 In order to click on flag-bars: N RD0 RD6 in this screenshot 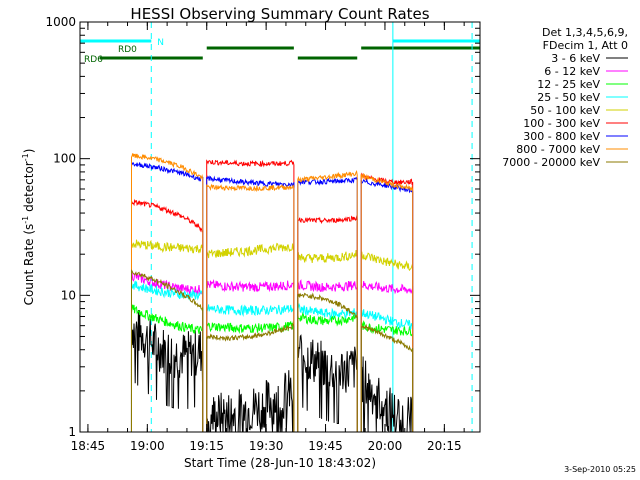, I will do `click(280, 51)`.